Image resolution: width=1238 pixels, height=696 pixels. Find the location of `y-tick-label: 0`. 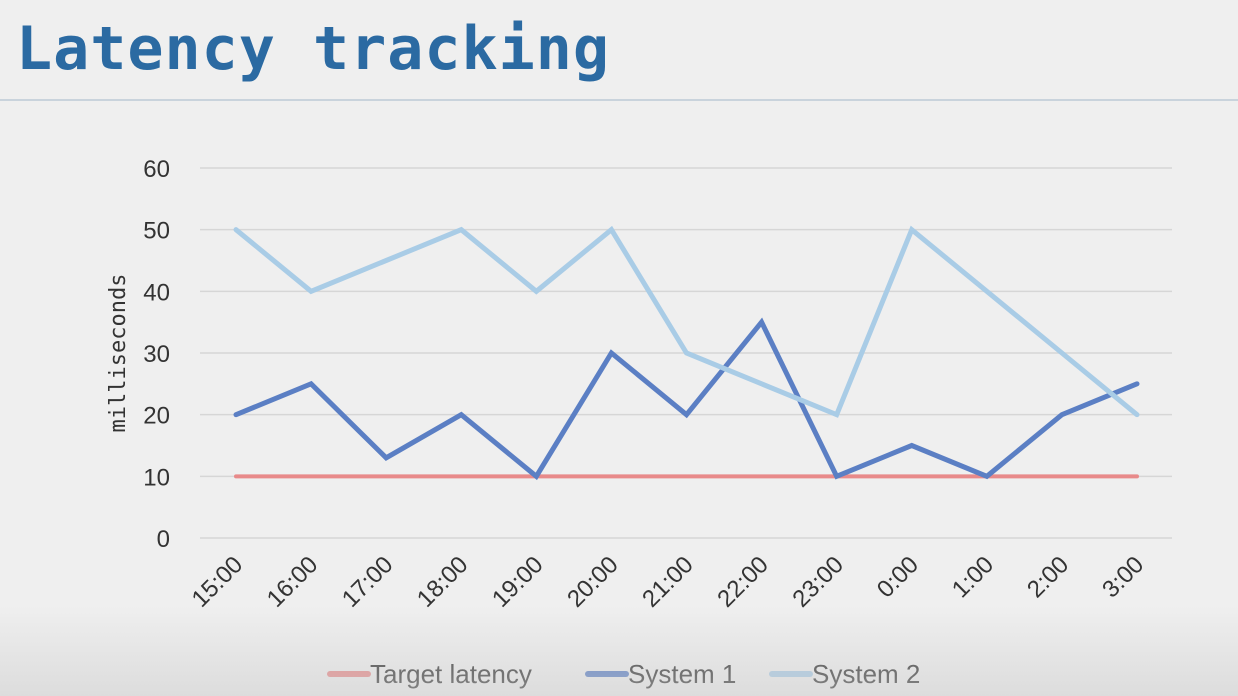

y-tick-label: 0 is located at coordinates (163, 539).